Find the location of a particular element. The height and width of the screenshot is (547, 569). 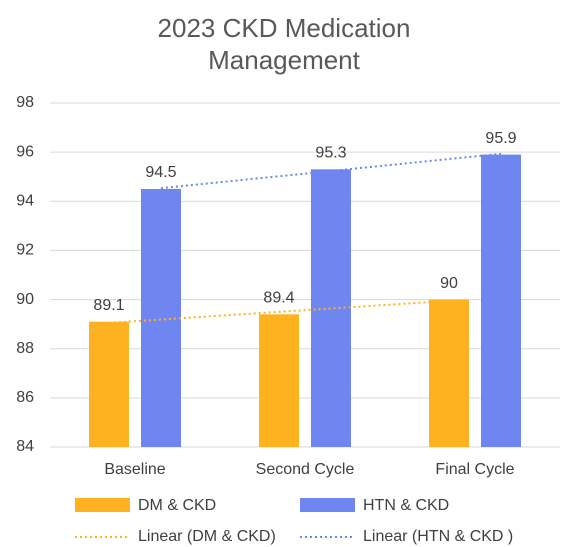

chart-title: 2023 CKD Medication Management is located at coordinates (284, 44).